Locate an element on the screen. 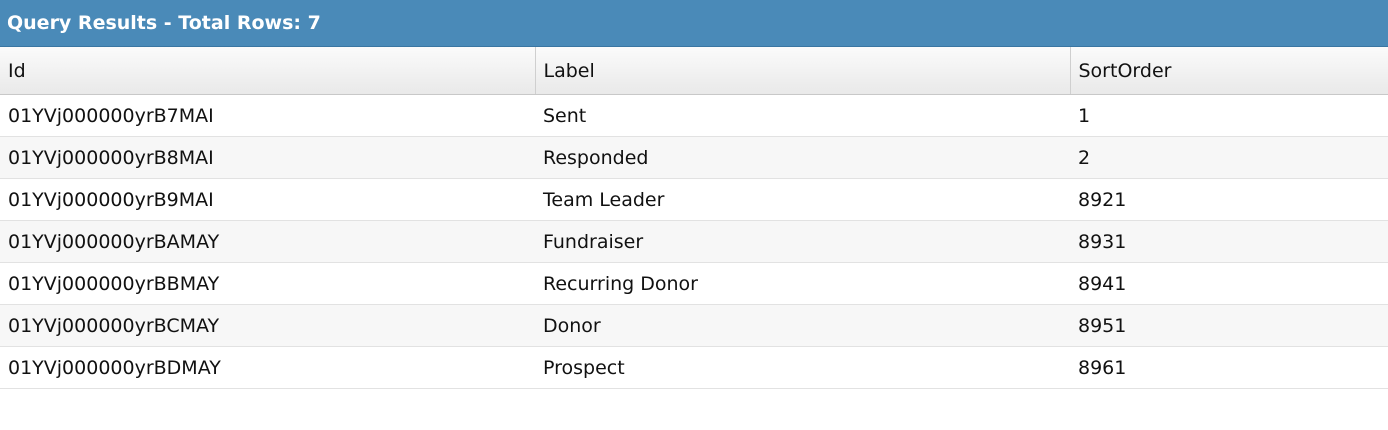 This screenshot has width=1388, height=430. table-cell: 8951 is located at coordinates (1229, 325).